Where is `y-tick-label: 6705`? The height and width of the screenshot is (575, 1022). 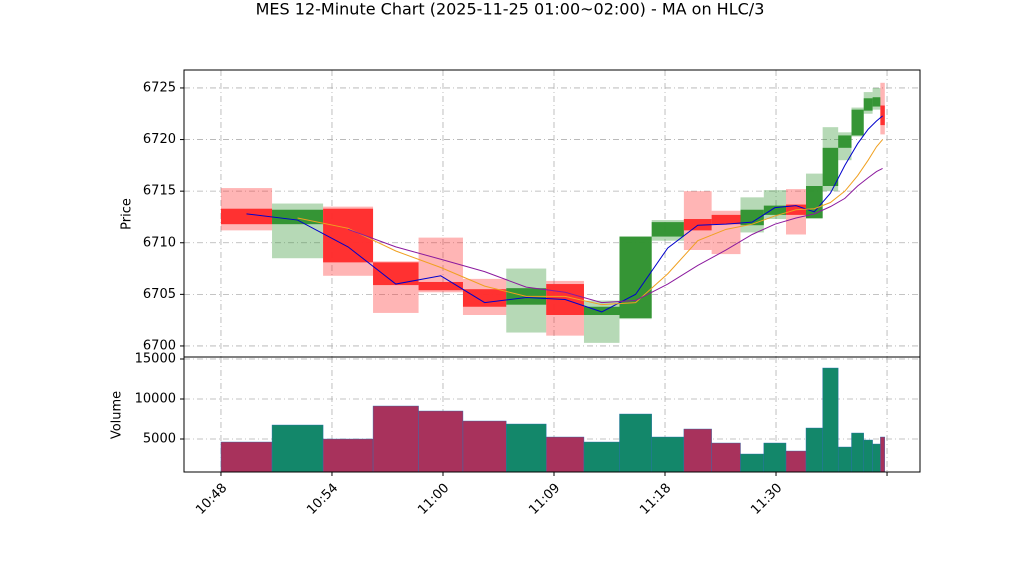 y-tick-label: 6705 is located at coordinates (159, 294).